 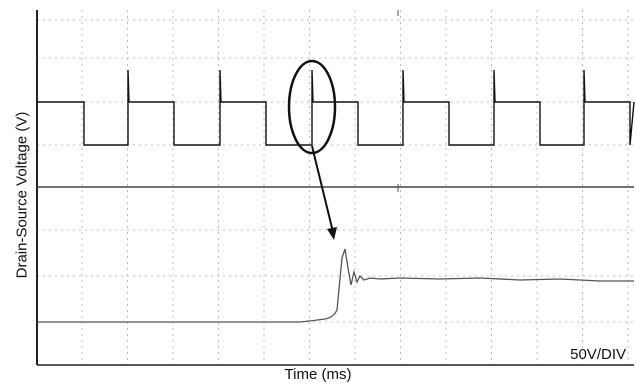 I want to click on x-axis-label: Time (ms), so click(x=318, y=374).